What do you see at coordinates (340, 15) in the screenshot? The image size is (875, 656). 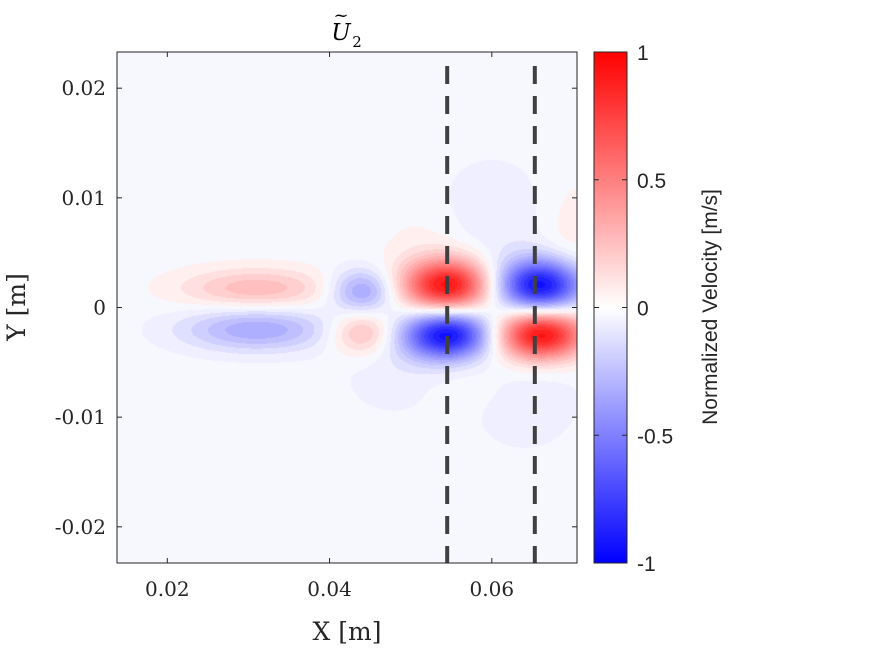 I see `title-tilde: ~` at bounding box center [340, 15].